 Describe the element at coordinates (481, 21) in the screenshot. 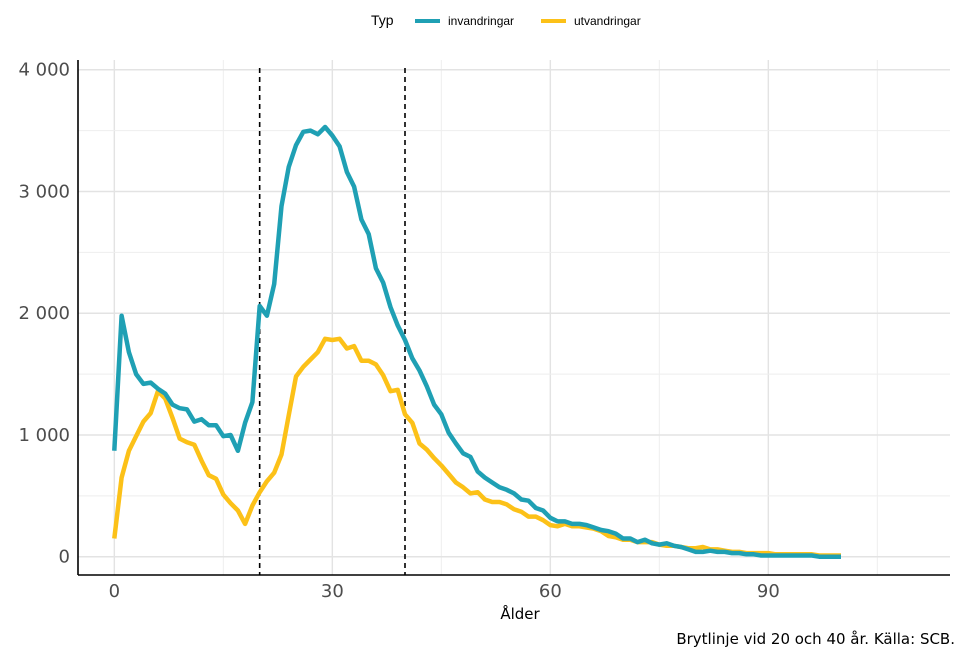

I see `legend-label-invandringar: invandringar` at that location.